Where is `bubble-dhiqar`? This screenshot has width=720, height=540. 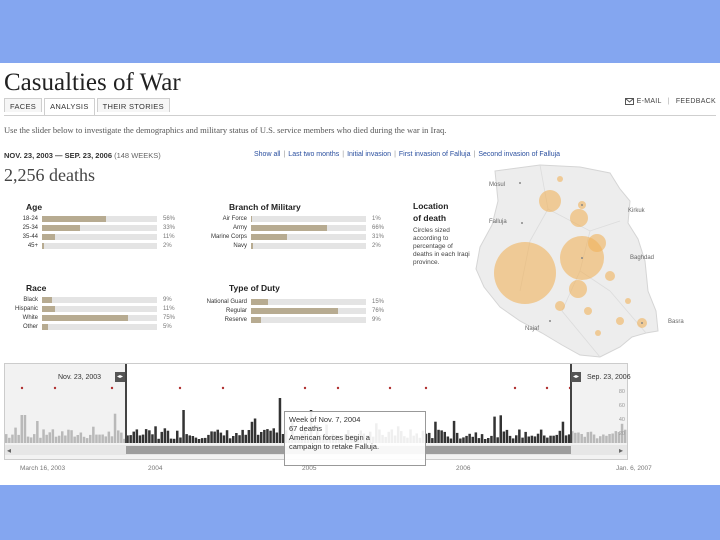
bubble-dhiqar is located at coordinates (620, 321).